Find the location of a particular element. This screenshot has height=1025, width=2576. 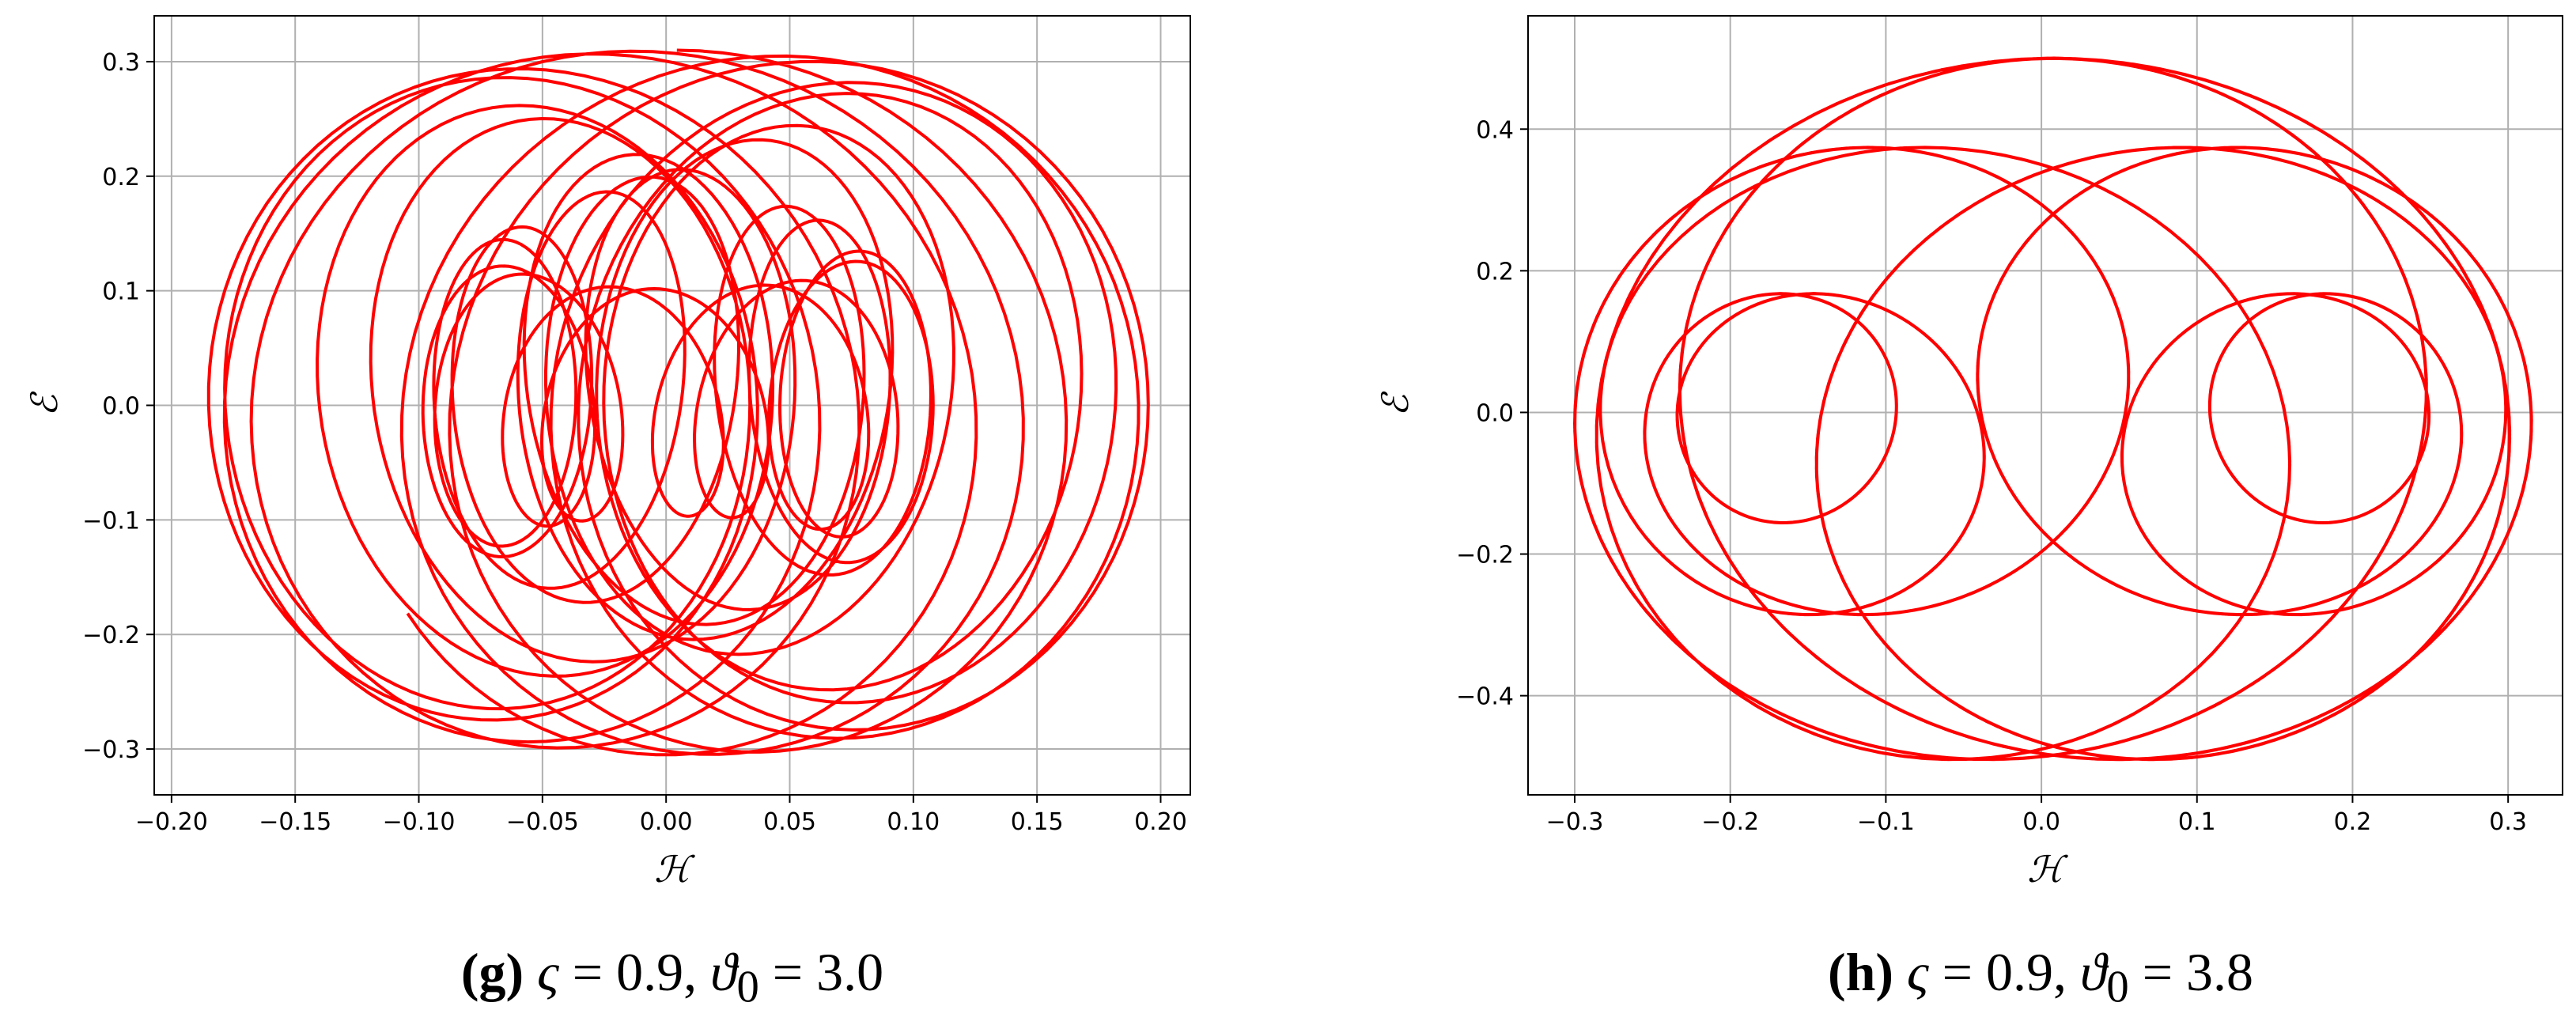

caption-g-eq2: = 3.0 is located at coordinates (821, 972).